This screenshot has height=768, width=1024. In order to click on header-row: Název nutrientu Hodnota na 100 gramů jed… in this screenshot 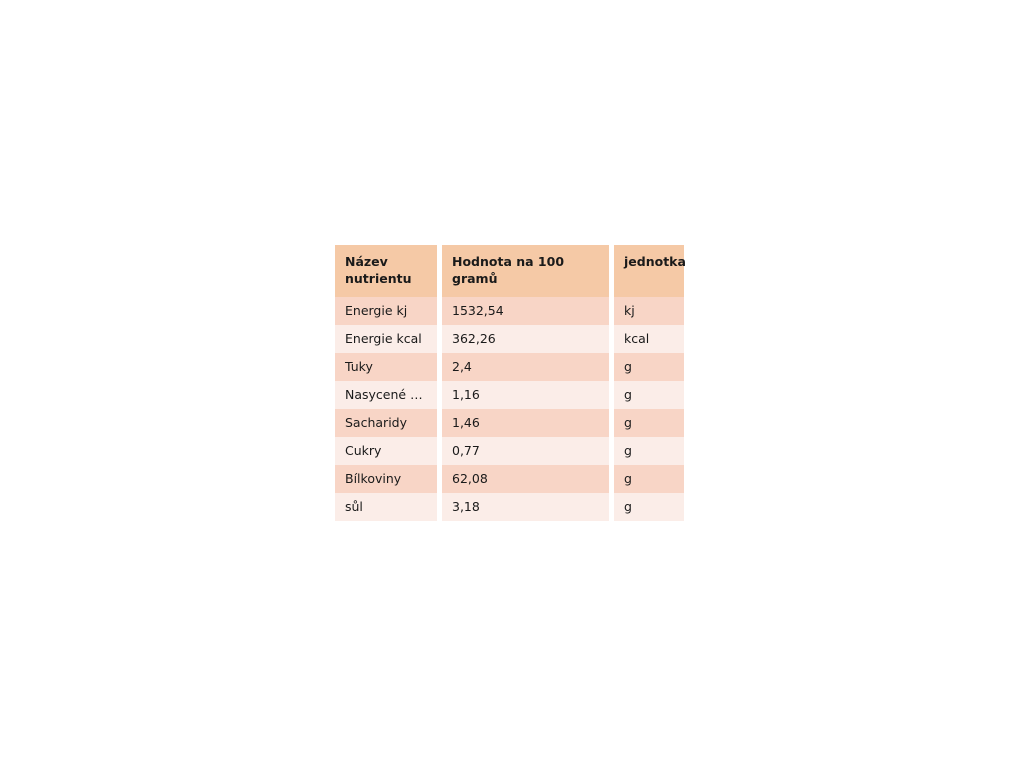, I will do `click(510, 271)`.